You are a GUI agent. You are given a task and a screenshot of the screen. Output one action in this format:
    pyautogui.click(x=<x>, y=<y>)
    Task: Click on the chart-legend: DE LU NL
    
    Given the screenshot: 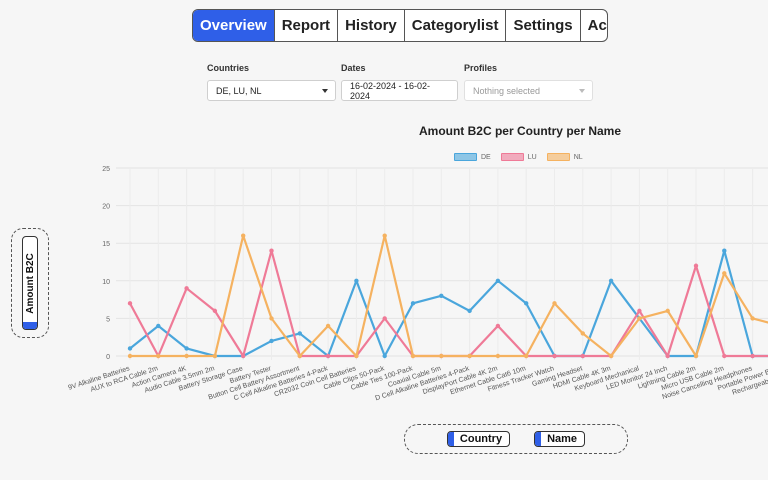 What is the action you would take?
    pyautogui.click(x=518, y=157)
    